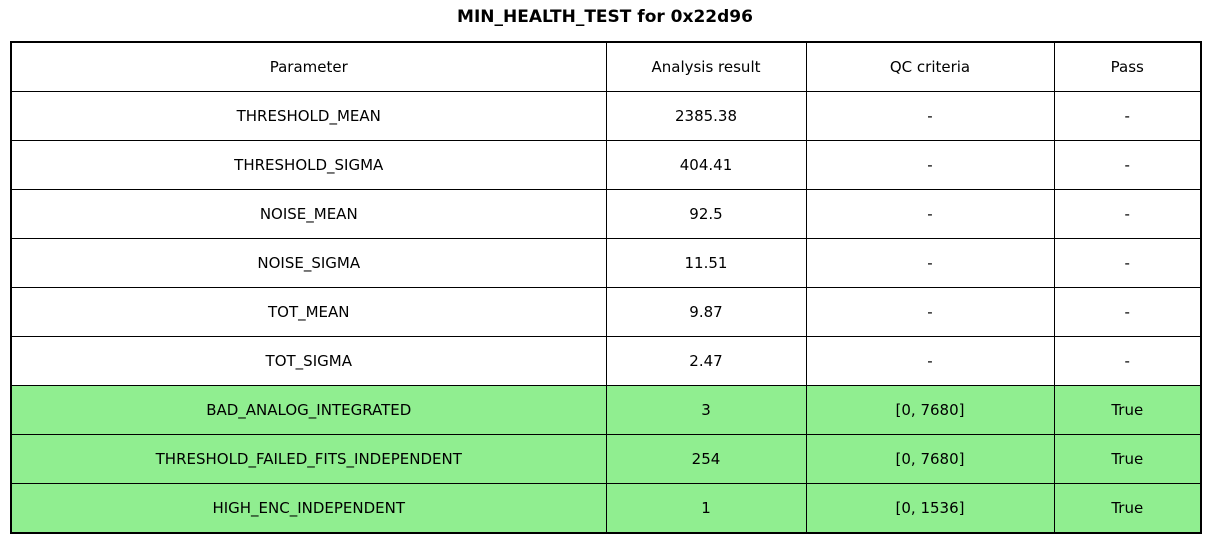  What do you see at coordinates (308, 312) in the screenshot?
I see `cell-parameter: TOT_MEAN` at bounding box center [308, 312].